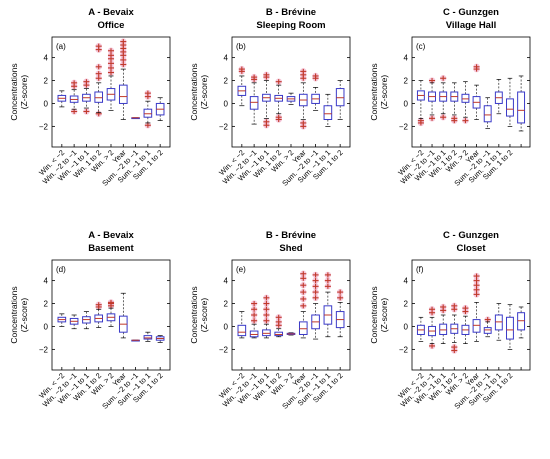 Image resolution: width=550 pixels, height=459 pixels. I want to click on panel-subtitle: Village Hall, so click(471, 25).